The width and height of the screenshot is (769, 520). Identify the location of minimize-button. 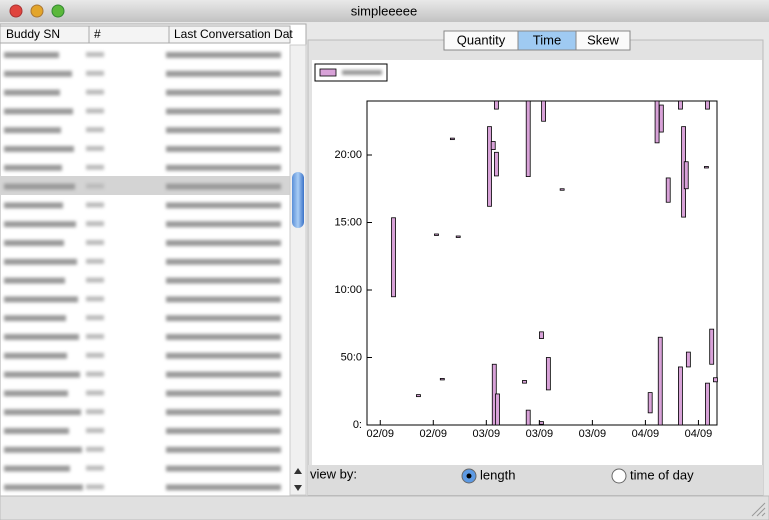
(37, 11).